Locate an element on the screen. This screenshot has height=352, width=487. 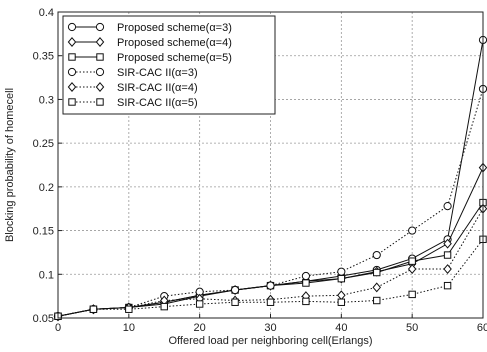
y-tick-label: 0.05 is located at coordinates (43, 319).